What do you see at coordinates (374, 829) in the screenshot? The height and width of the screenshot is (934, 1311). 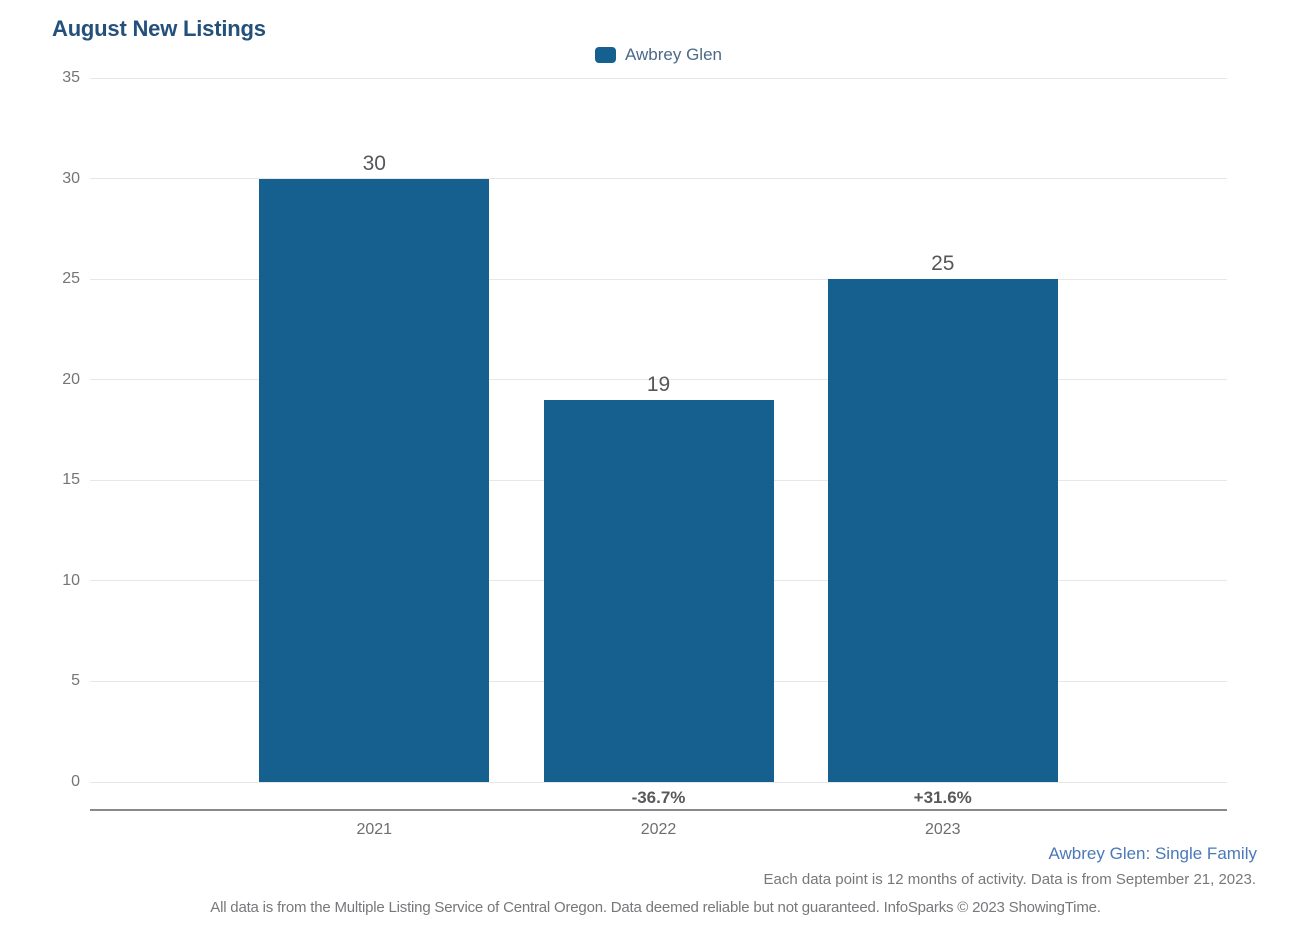 I see `x-tick-label-2021: 2021` at bounding box center [374, 829].